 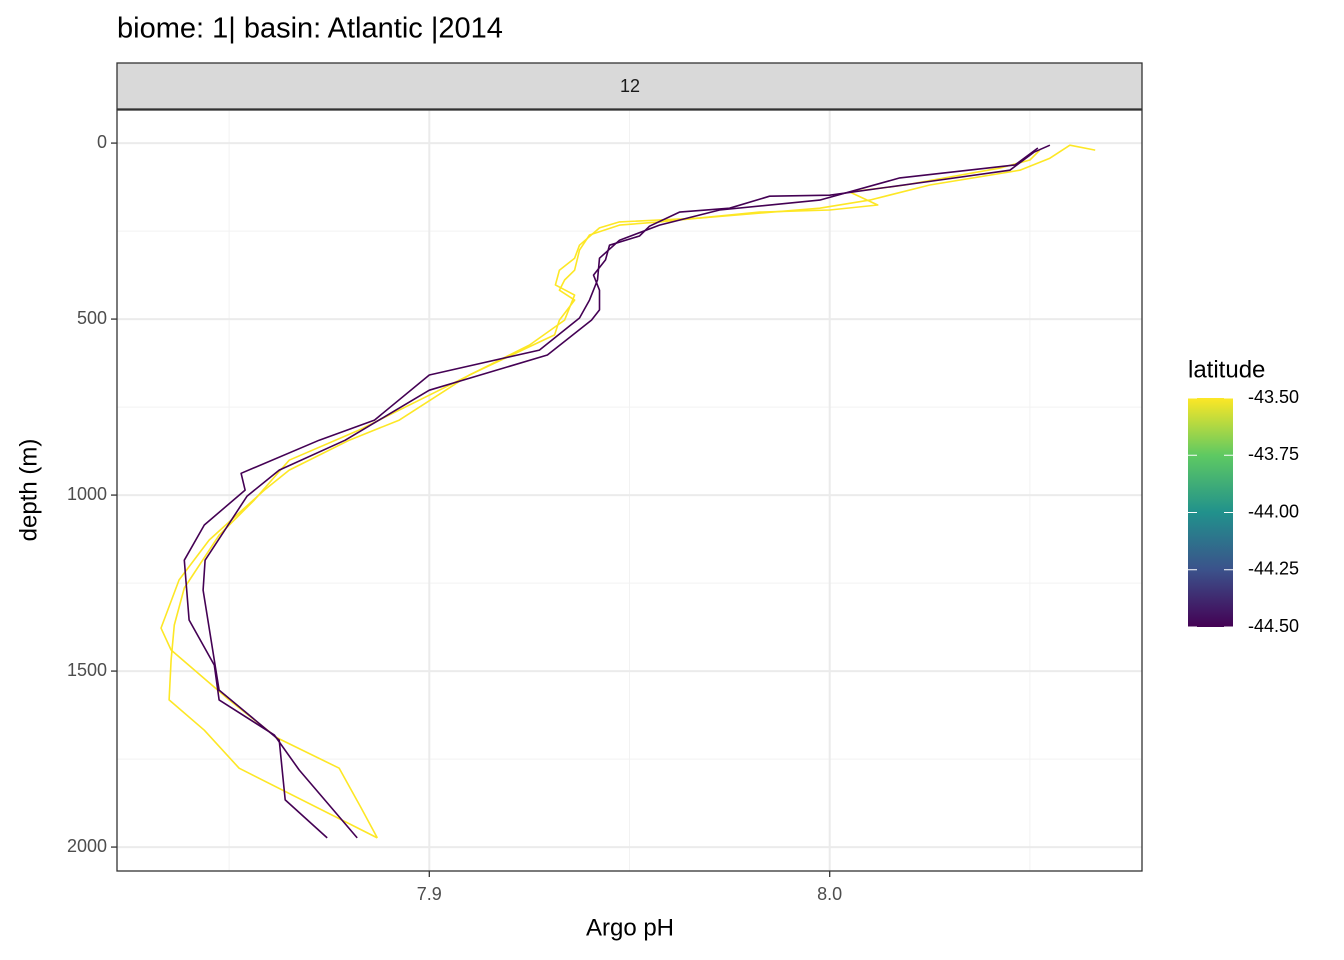 I want to click on y-axis-title: depth (m), so click(x=28, y=490).